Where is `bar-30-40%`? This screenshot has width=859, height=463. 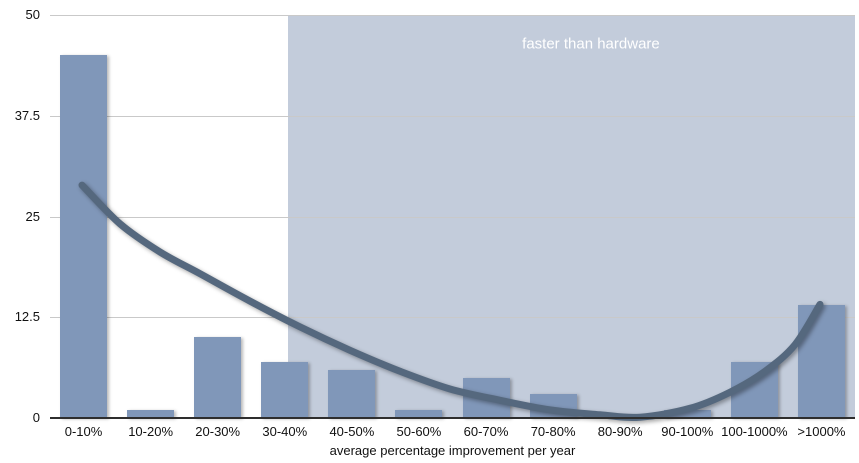 bar-30-40% is located at coordinates (285, 389).